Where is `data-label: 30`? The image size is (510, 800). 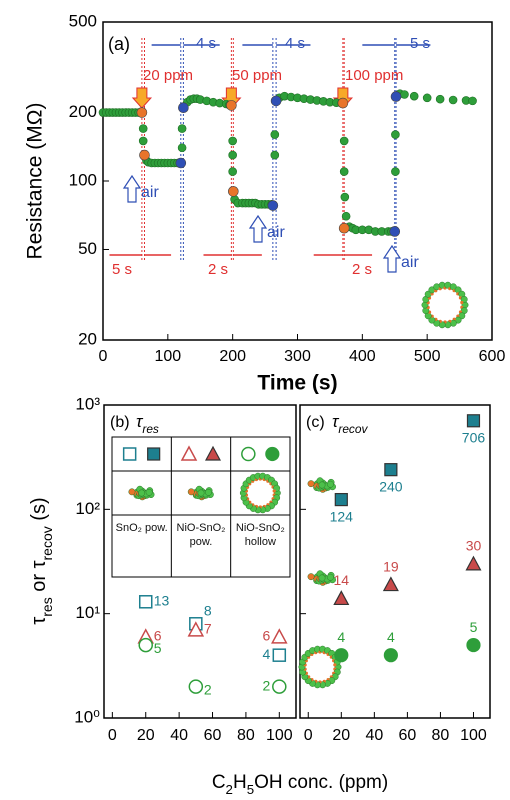
data-label: 30 is located at coordinates (474, 546).